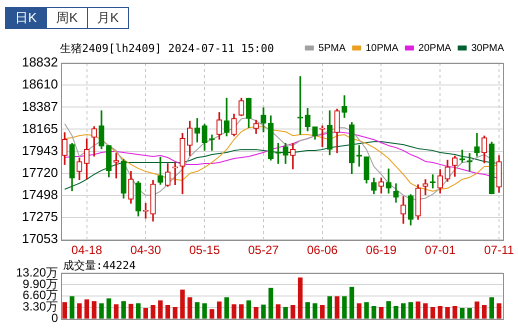 This screenshot has height=329, width=518. Describe the element at coordinates (435, 48) in the screenshot. I see `legend-label: 20PMA` at that location.